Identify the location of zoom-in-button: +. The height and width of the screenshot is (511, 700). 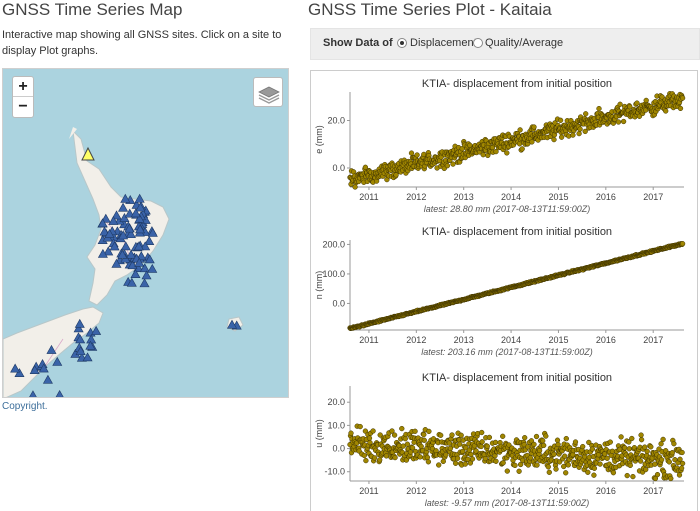
(23, 87).